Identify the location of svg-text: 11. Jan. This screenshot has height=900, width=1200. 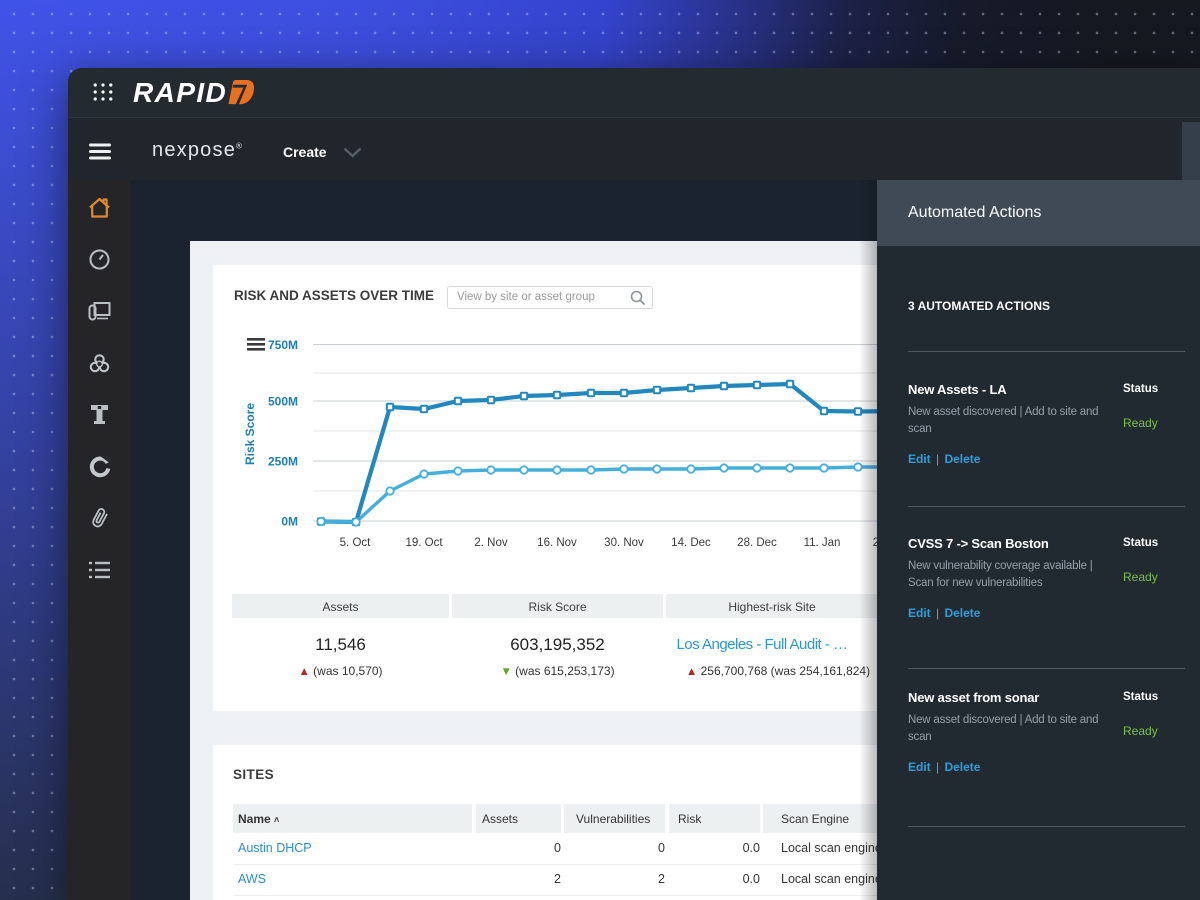
(822, 543).